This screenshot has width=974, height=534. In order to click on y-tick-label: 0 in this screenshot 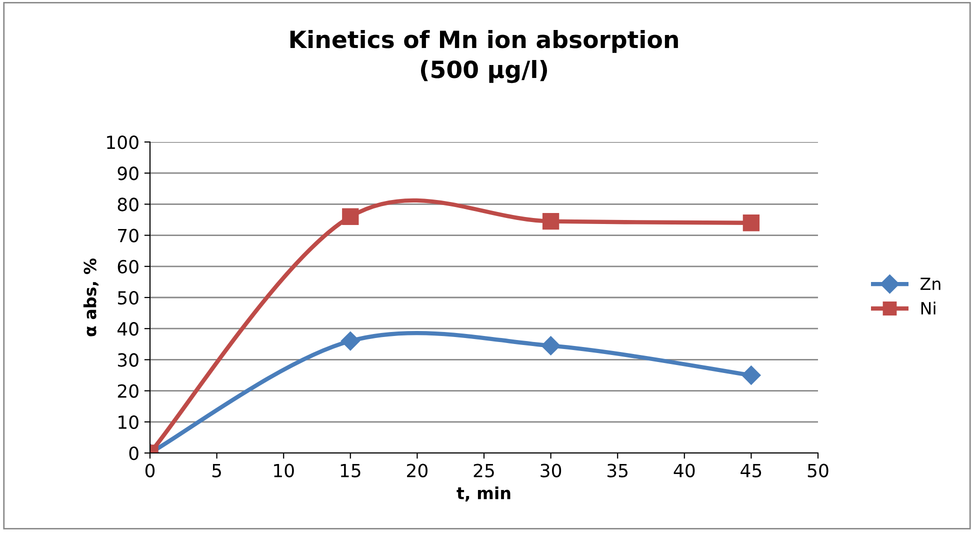, I will do `click(133, 453)`.